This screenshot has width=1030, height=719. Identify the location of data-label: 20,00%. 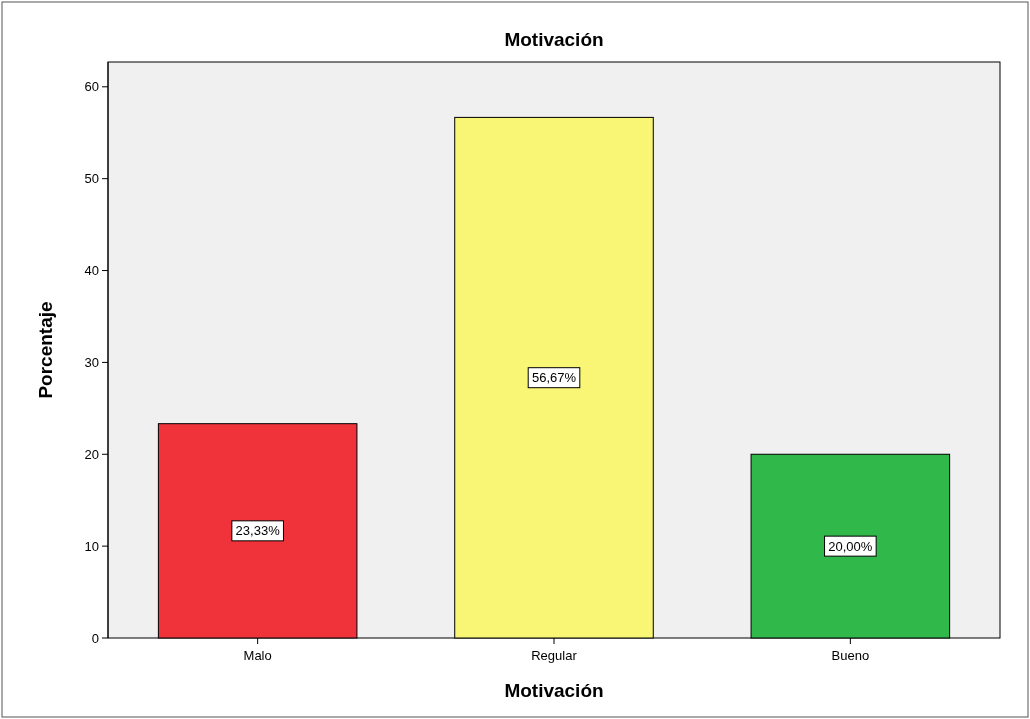
(850, 546).